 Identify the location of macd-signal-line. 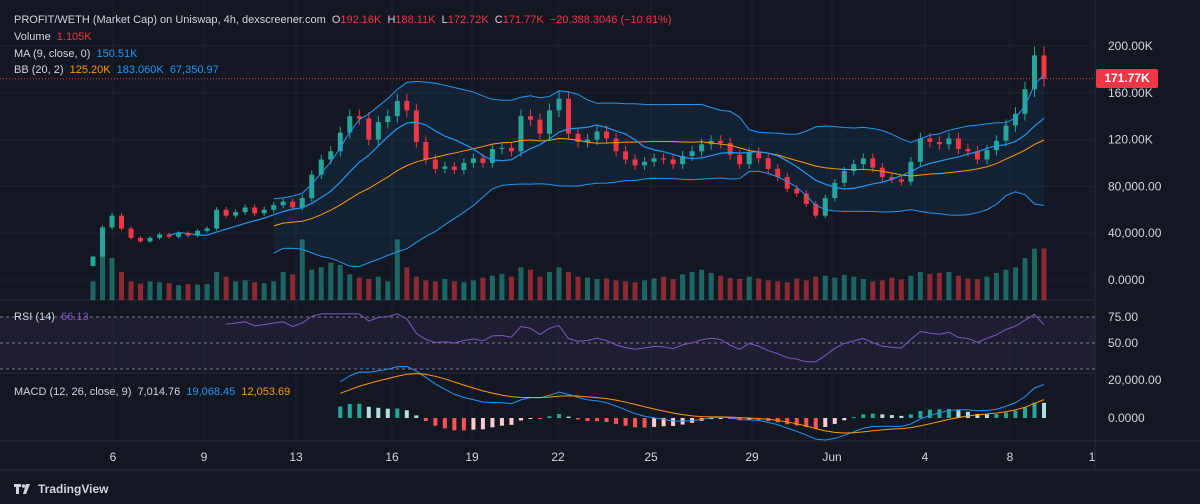
(692, 403).